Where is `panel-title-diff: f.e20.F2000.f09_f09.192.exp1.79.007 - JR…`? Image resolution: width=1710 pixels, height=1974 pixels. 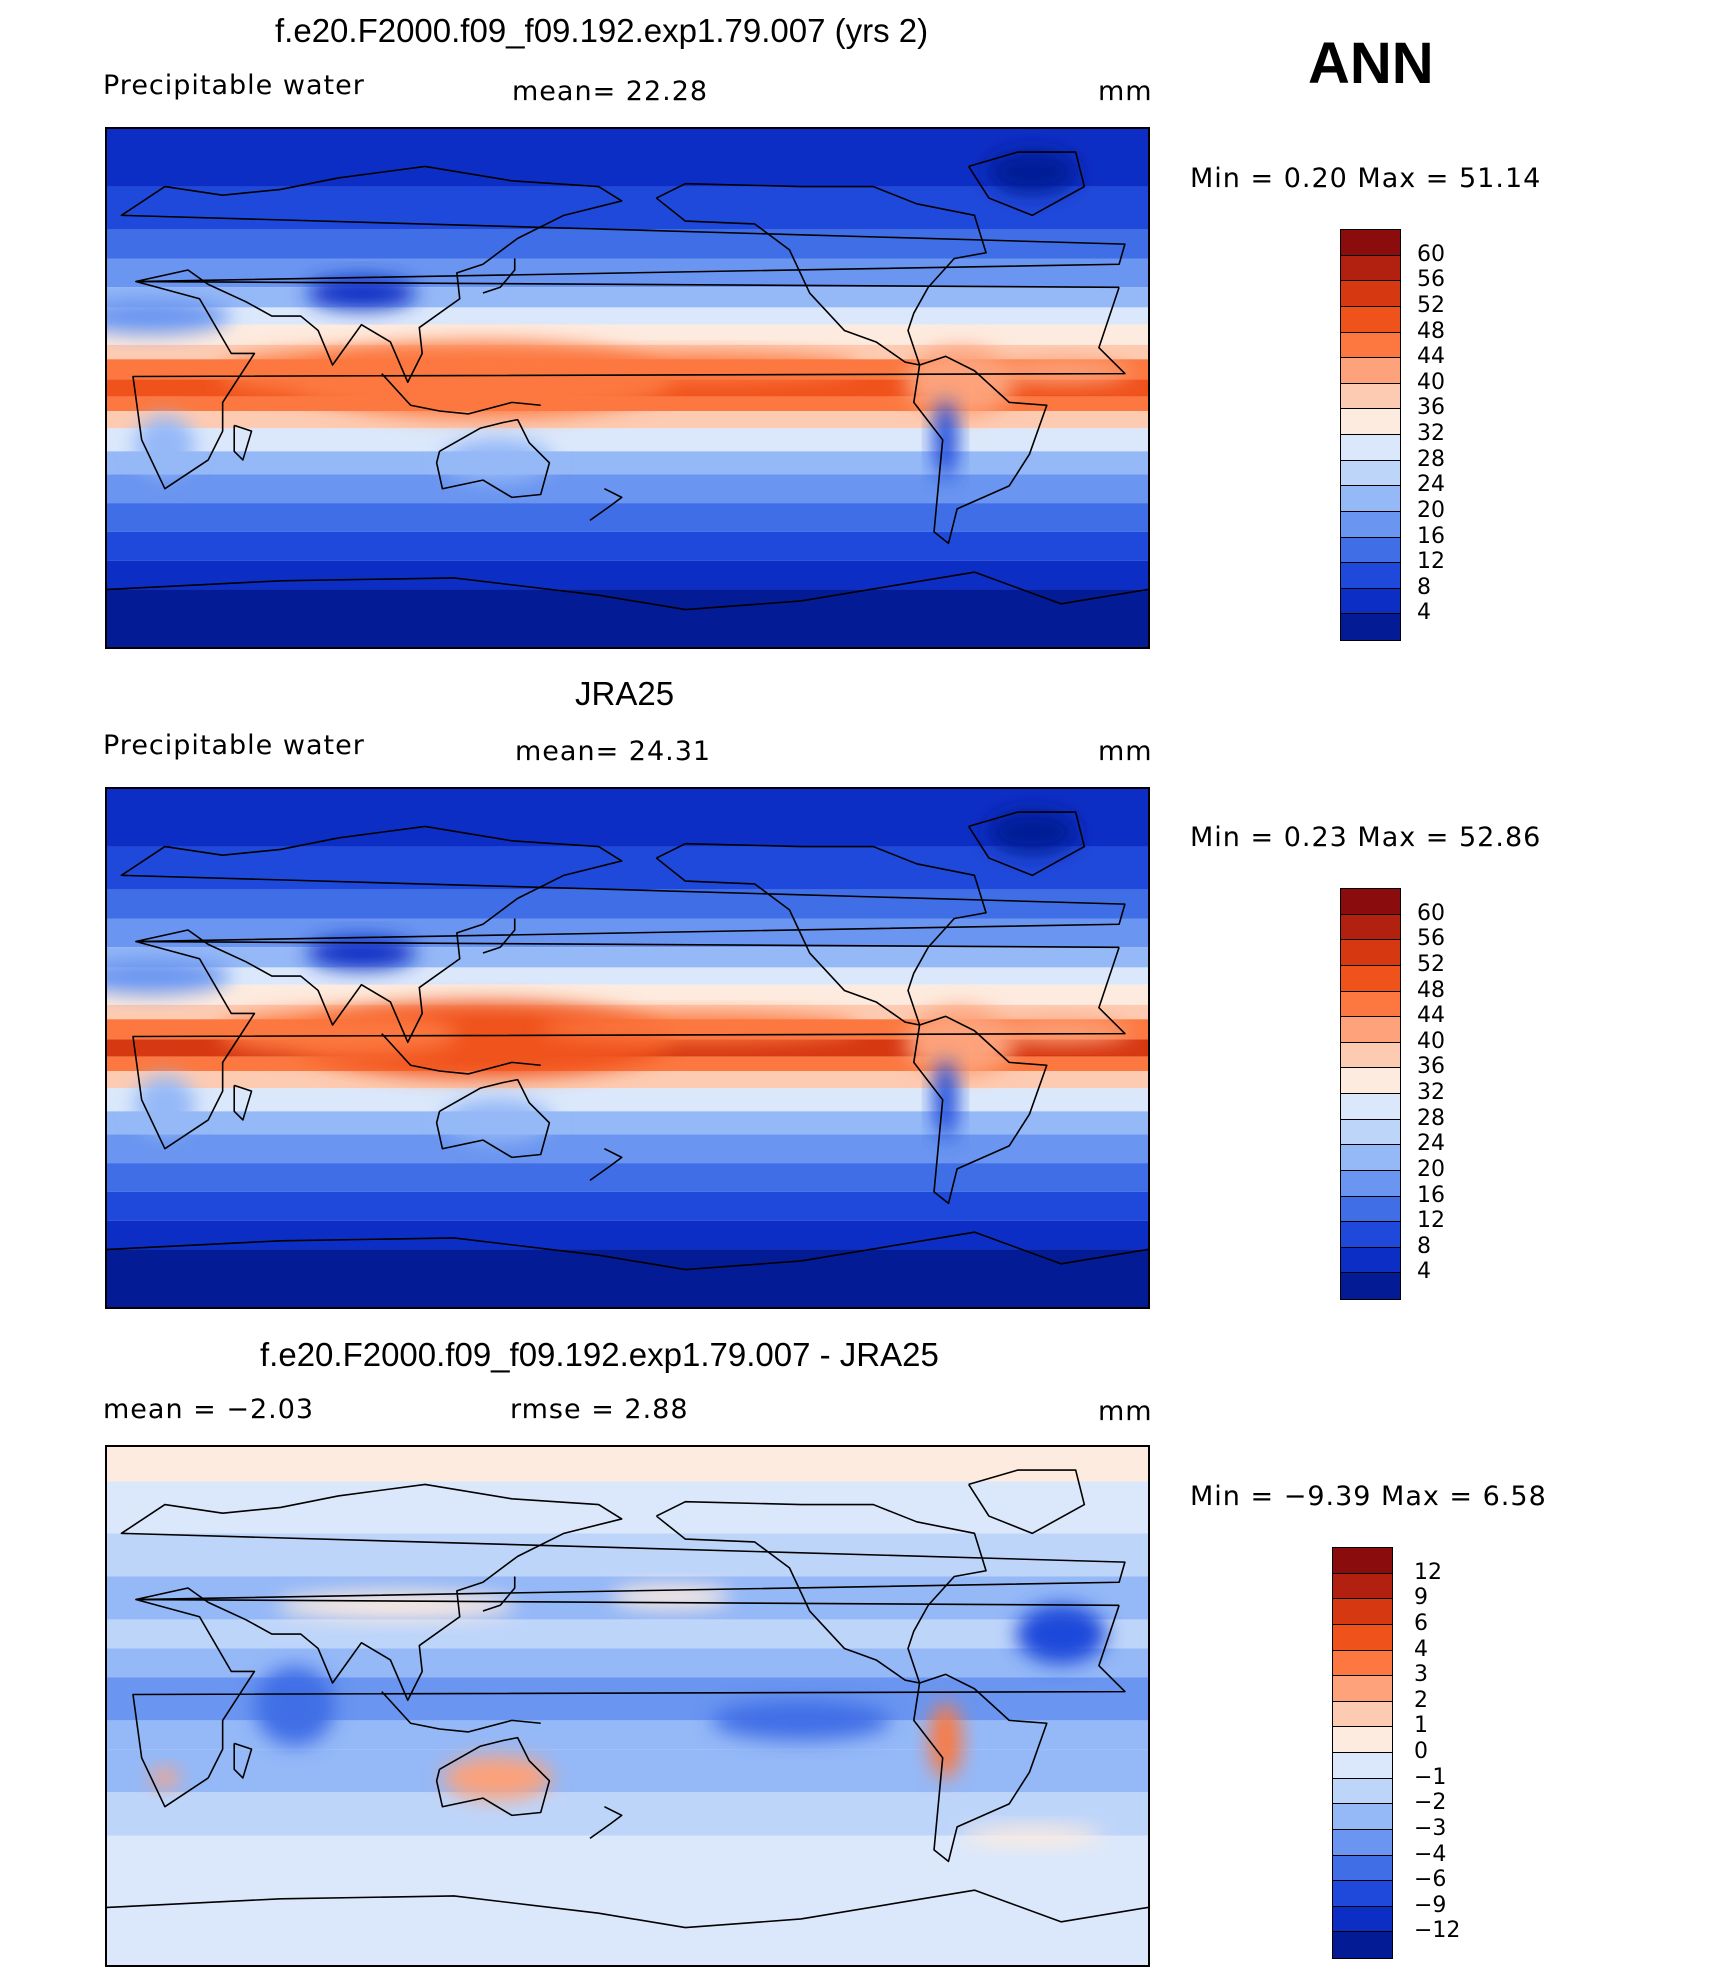 panel-title-diff: f.e20.F2000.f09_f09.192.exp1.79.007 - JR… is located at coordinates (599, 1354).